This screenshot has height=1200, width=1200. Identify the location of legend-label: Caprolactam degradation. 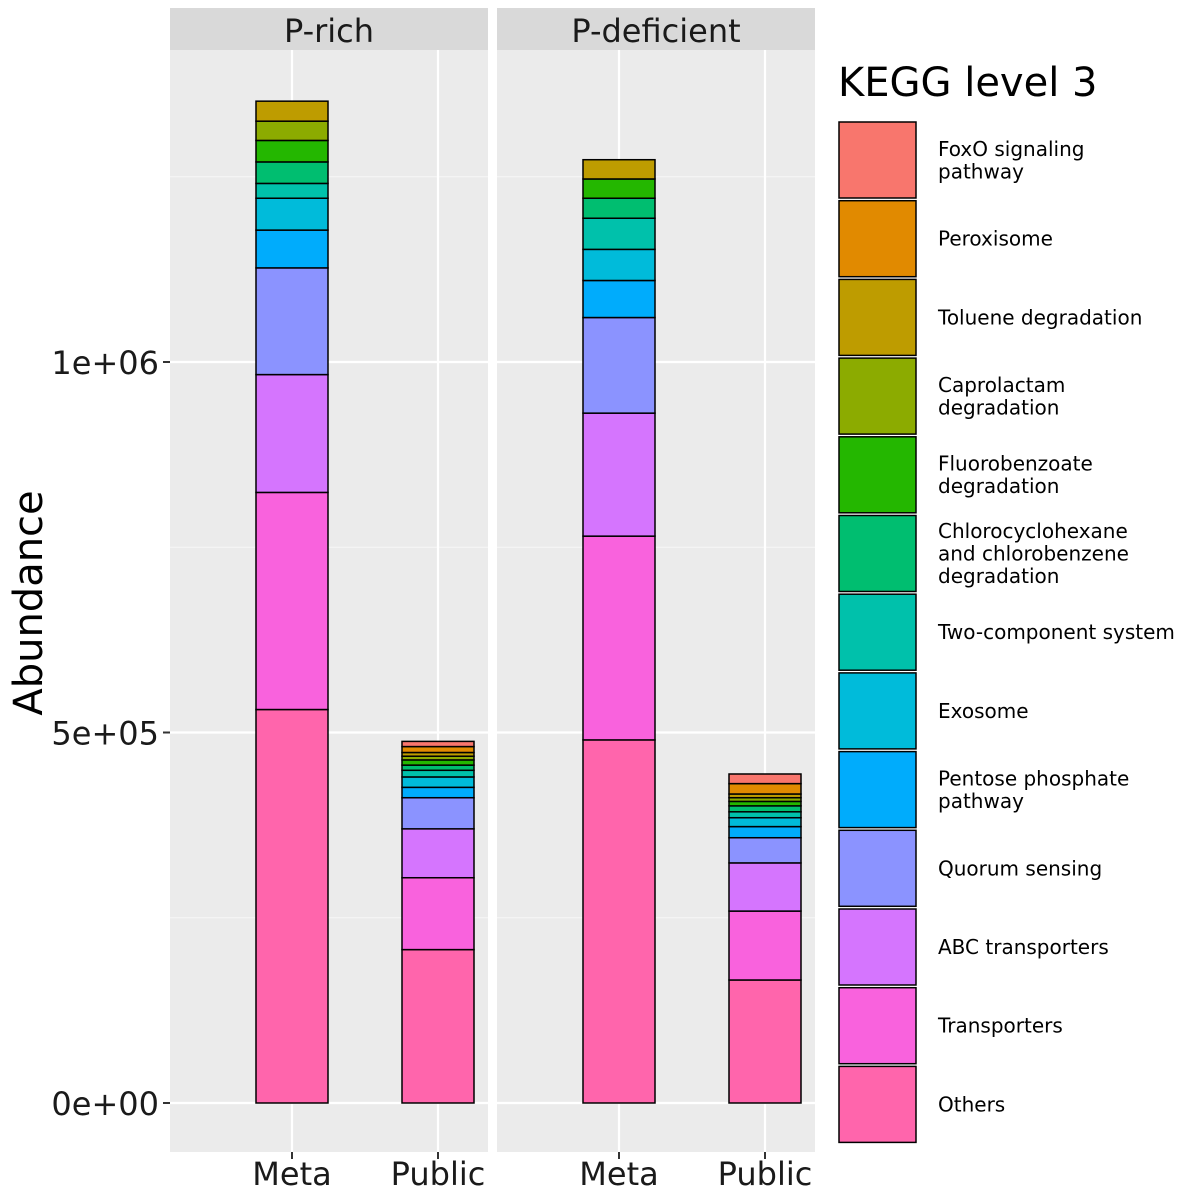
(1001, 396).